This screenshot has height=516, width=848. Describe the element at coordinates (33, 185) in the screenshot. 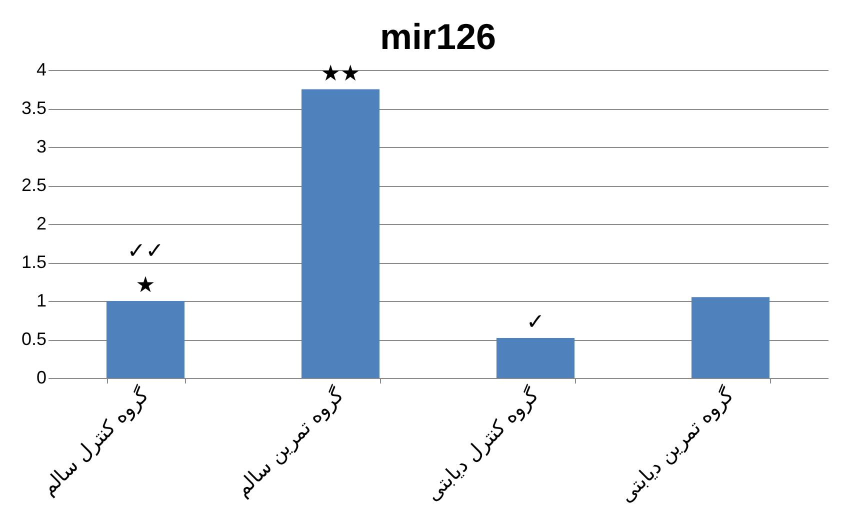

I see `y-tick-label: 2.5` at that location.